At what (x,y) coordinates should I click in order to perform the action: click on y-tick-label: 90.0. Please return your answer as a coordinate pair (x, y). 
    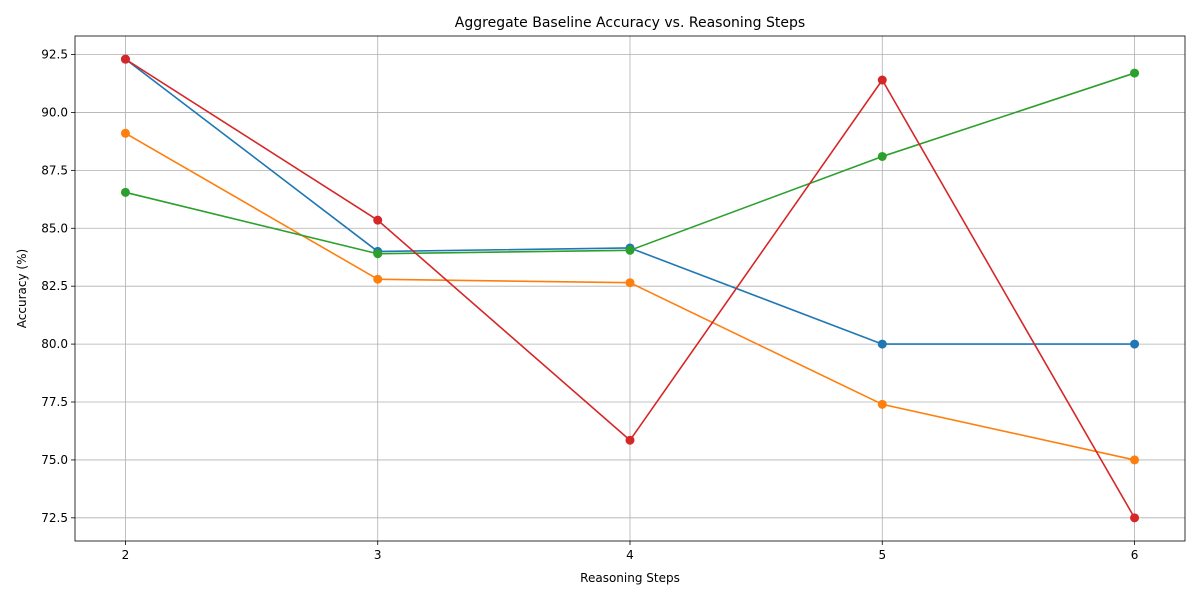
    Looking at the image, I should click on (54, 112).